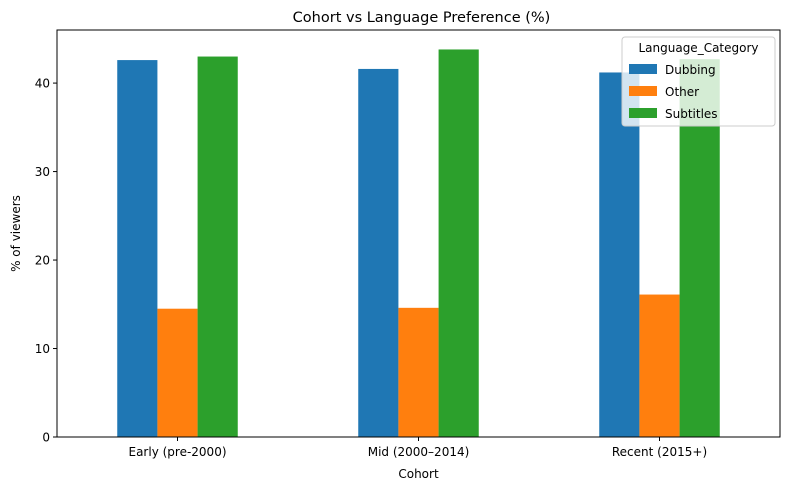 The width and height of the screenshot is (790, 490). Describe the element at coordinates (698, 48) in the screenshot. I see `legend-title: Language_Category` at that location.